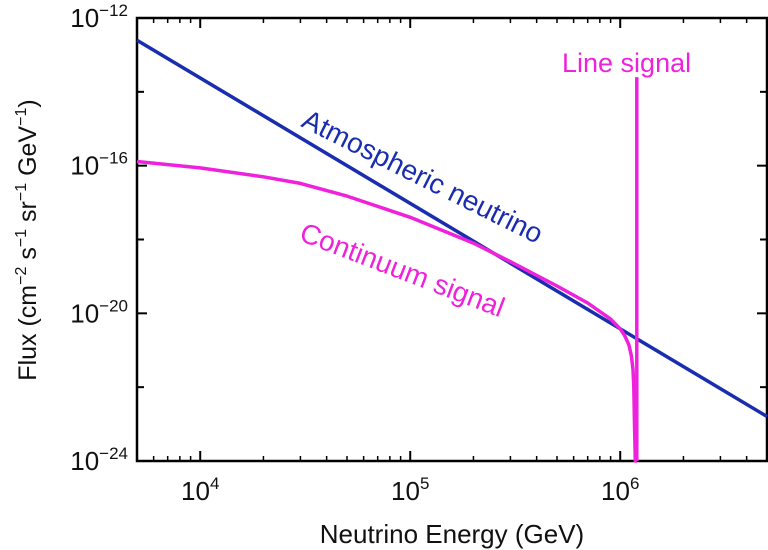  I want to click on x-tick-label: 10⁶, so click(620, 490).